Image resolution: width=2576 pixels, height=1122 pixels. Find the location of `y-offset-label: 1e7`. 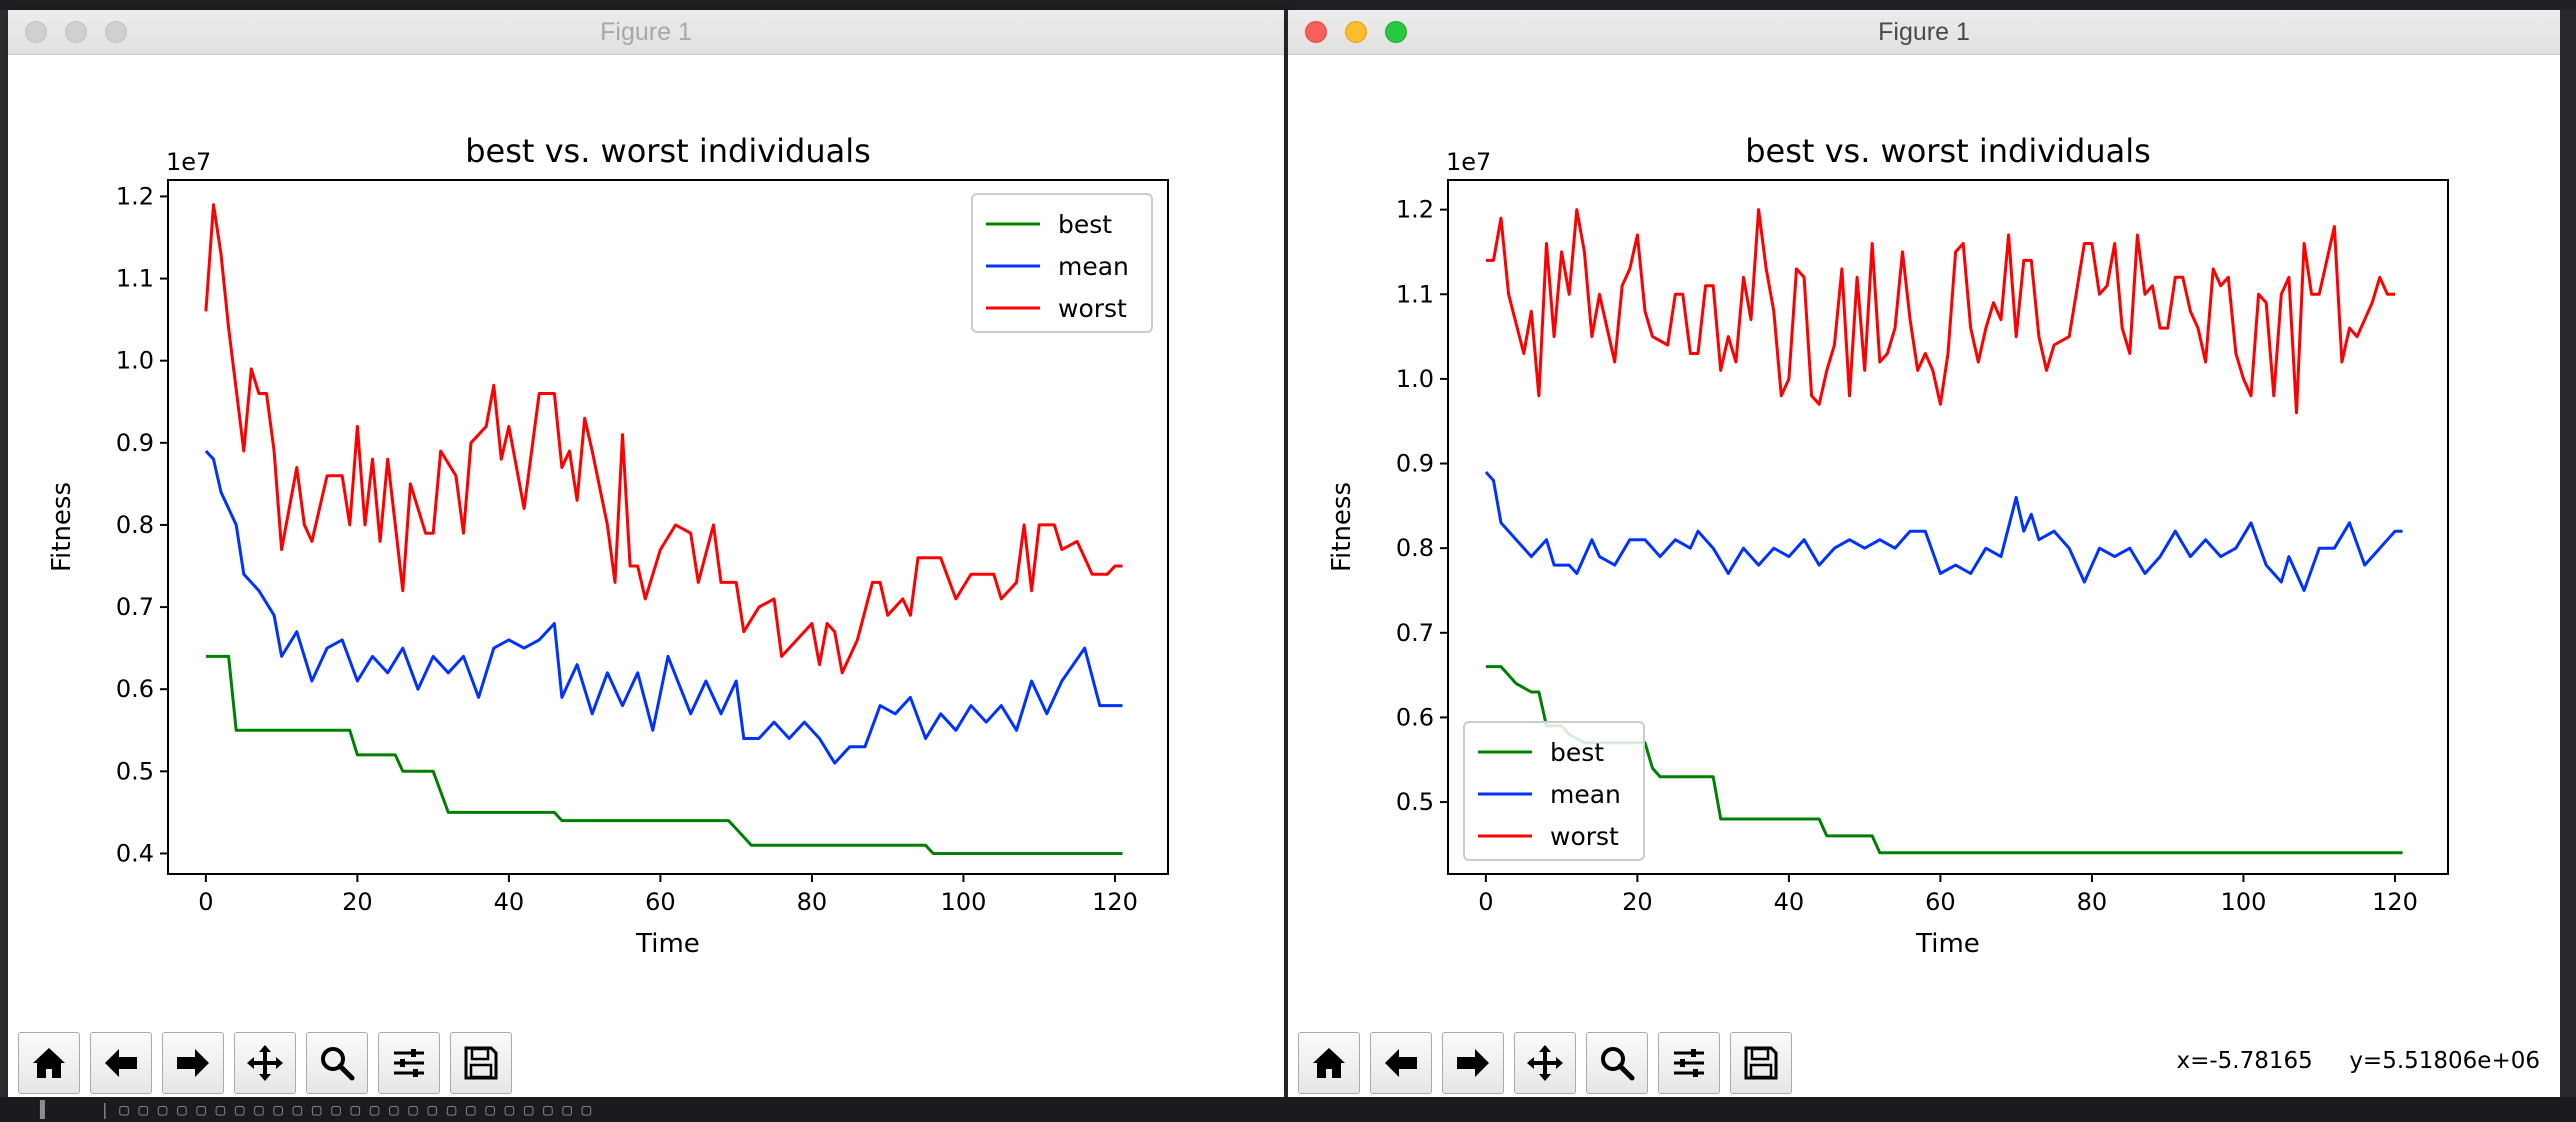

y-offset-label: 1e7 is located at coordinates (188, 162).